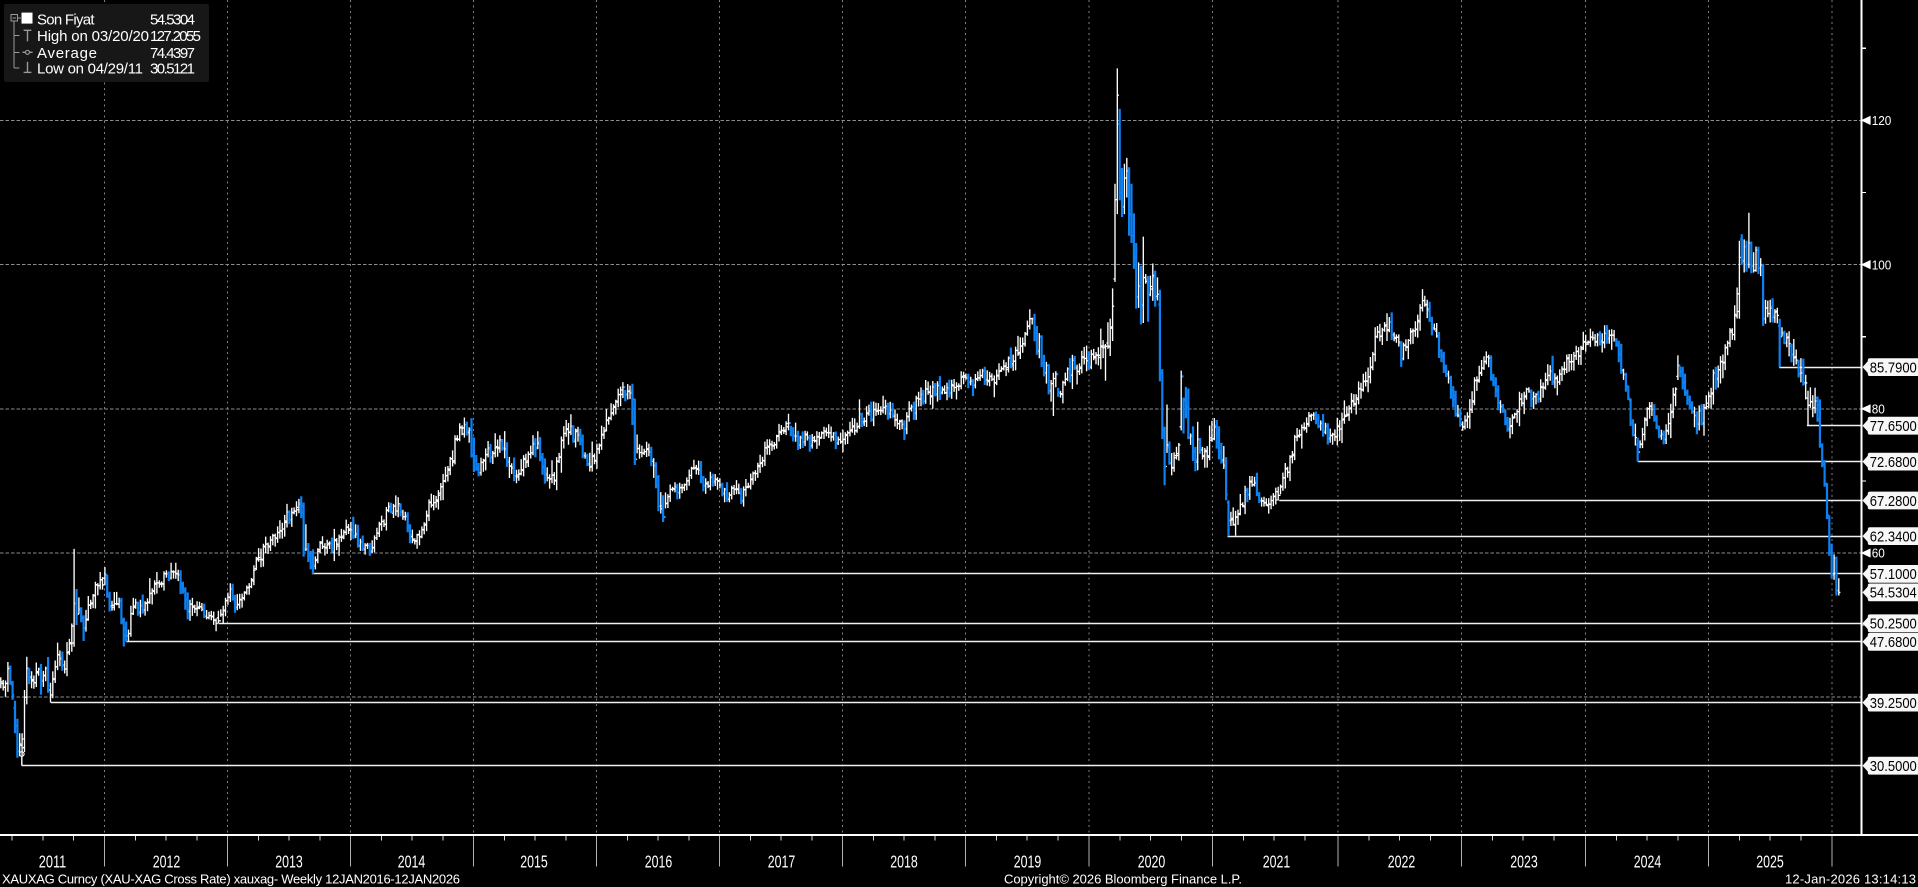  Describe the element at coordinates (782, 862) in the screenshot. I see `svg-text: 2017` at that location.